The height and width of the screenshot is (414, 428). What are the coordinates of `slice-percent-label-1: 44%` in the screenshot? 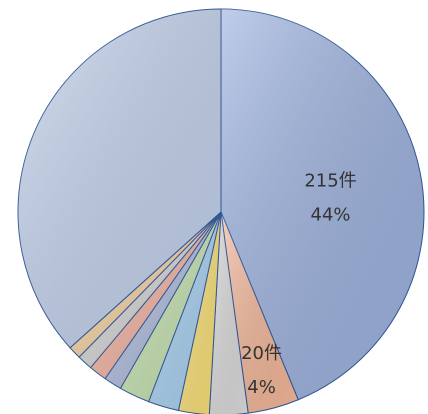 It's located at (331, 214).